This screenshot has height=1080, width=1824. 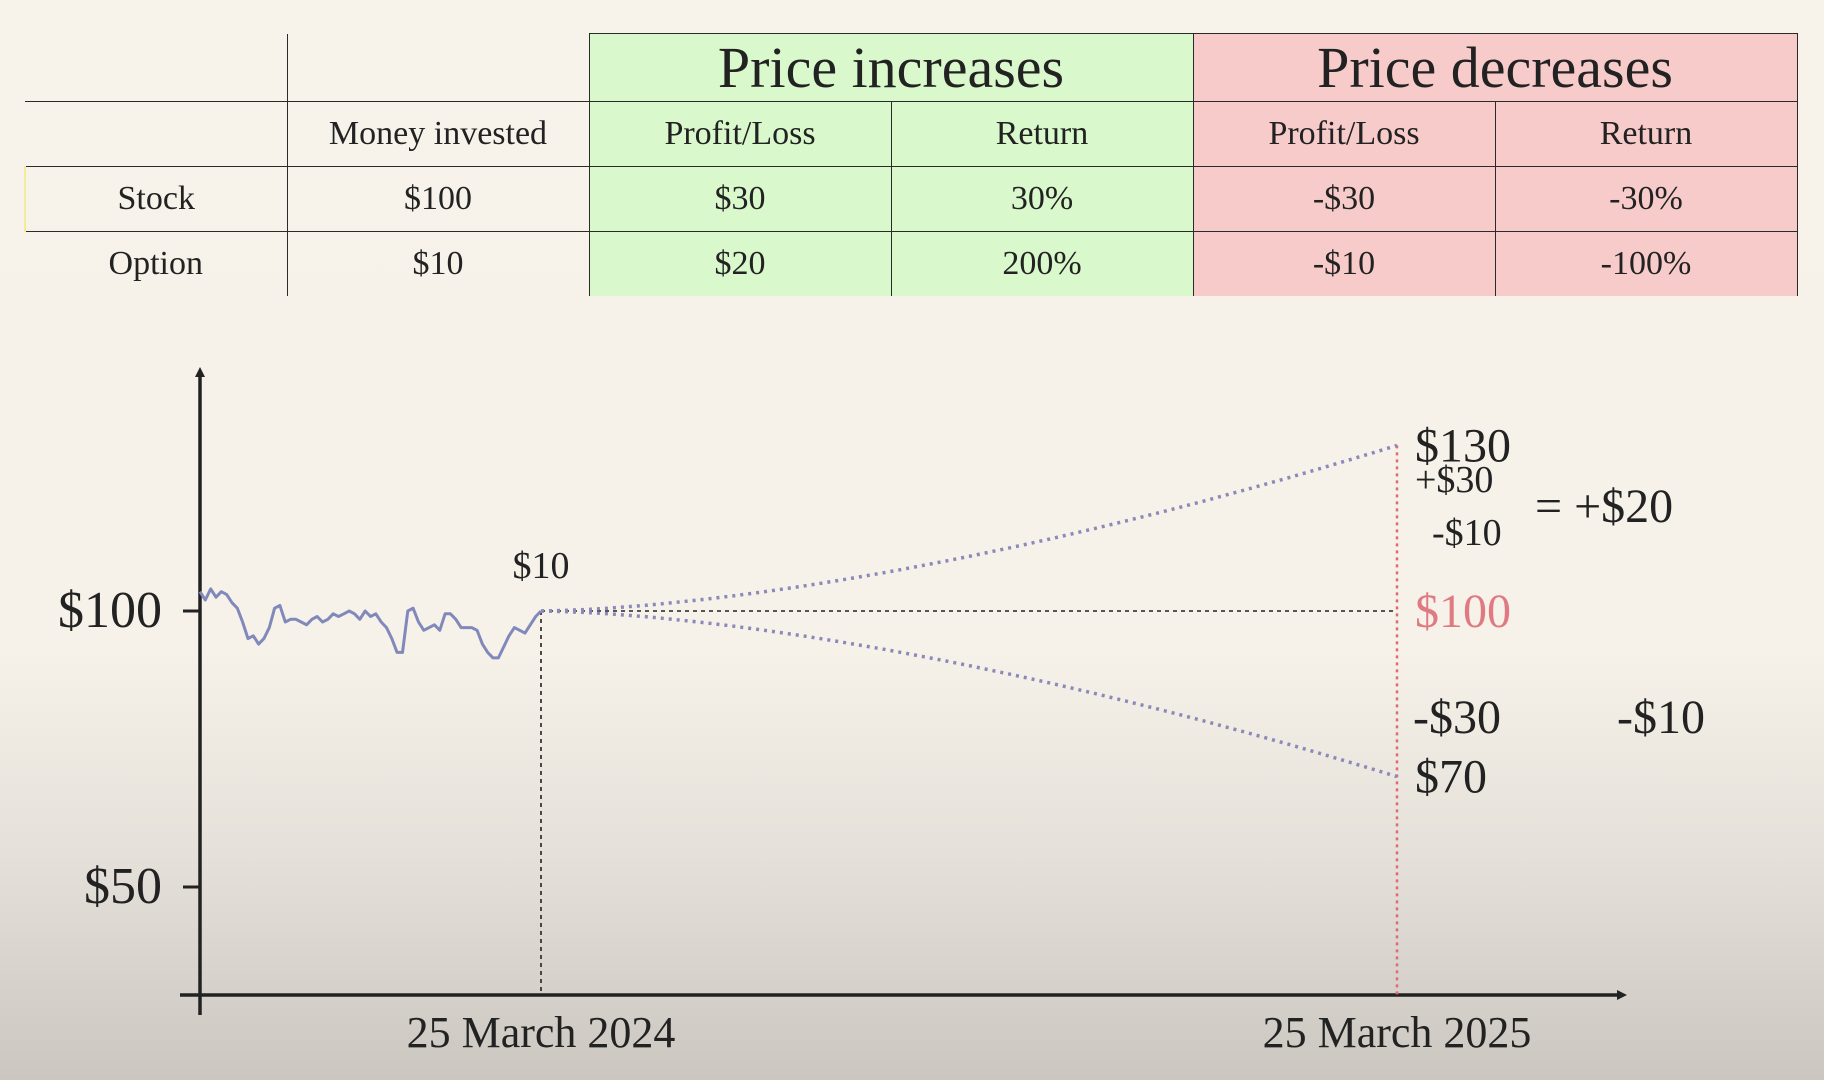 What do you see at coordinates (1646, 263) in the screenshot?
I see `table-cell: -100%` at bounding box center [1646, 263].